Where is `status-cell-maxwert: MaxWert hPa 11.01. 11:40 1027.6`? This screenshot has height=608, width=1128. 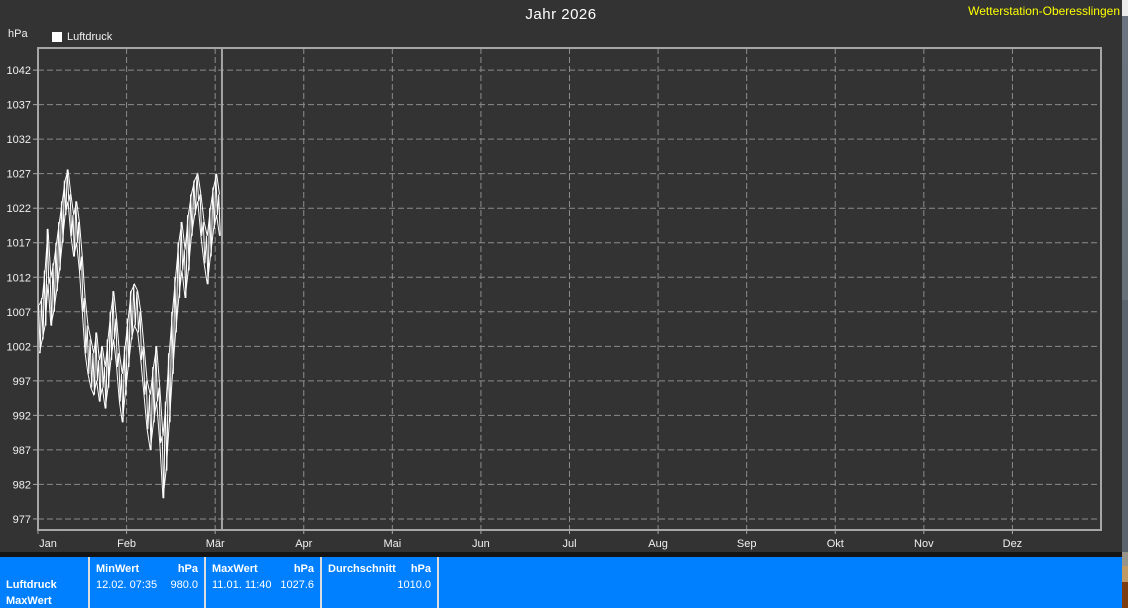 status-cell-maxwert: MaxWert hPa 11.01. 11:40 1027.6 is located at coordinates (263, 582).